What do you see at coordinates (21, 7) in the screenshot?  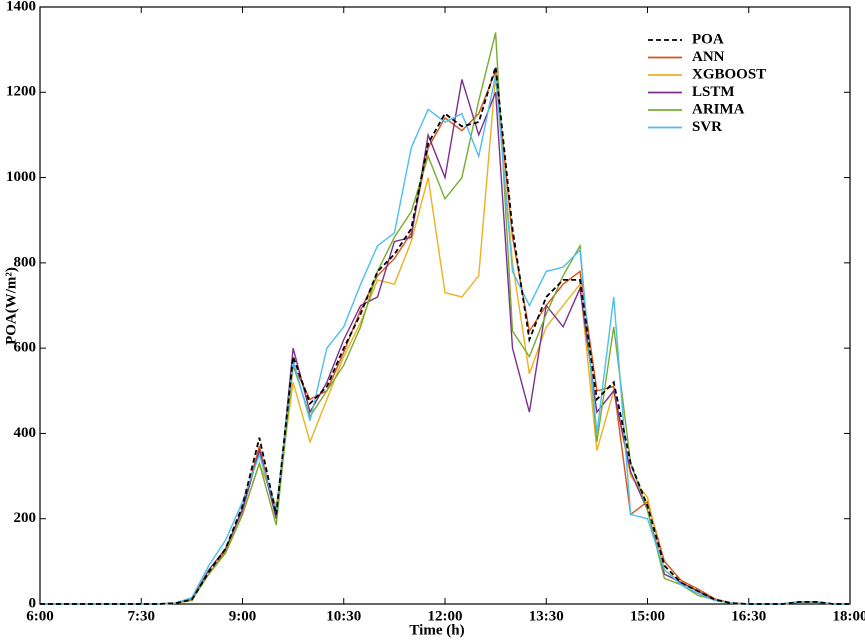 I see `y-tick-label: 1400` at bounding box center [21, 7].